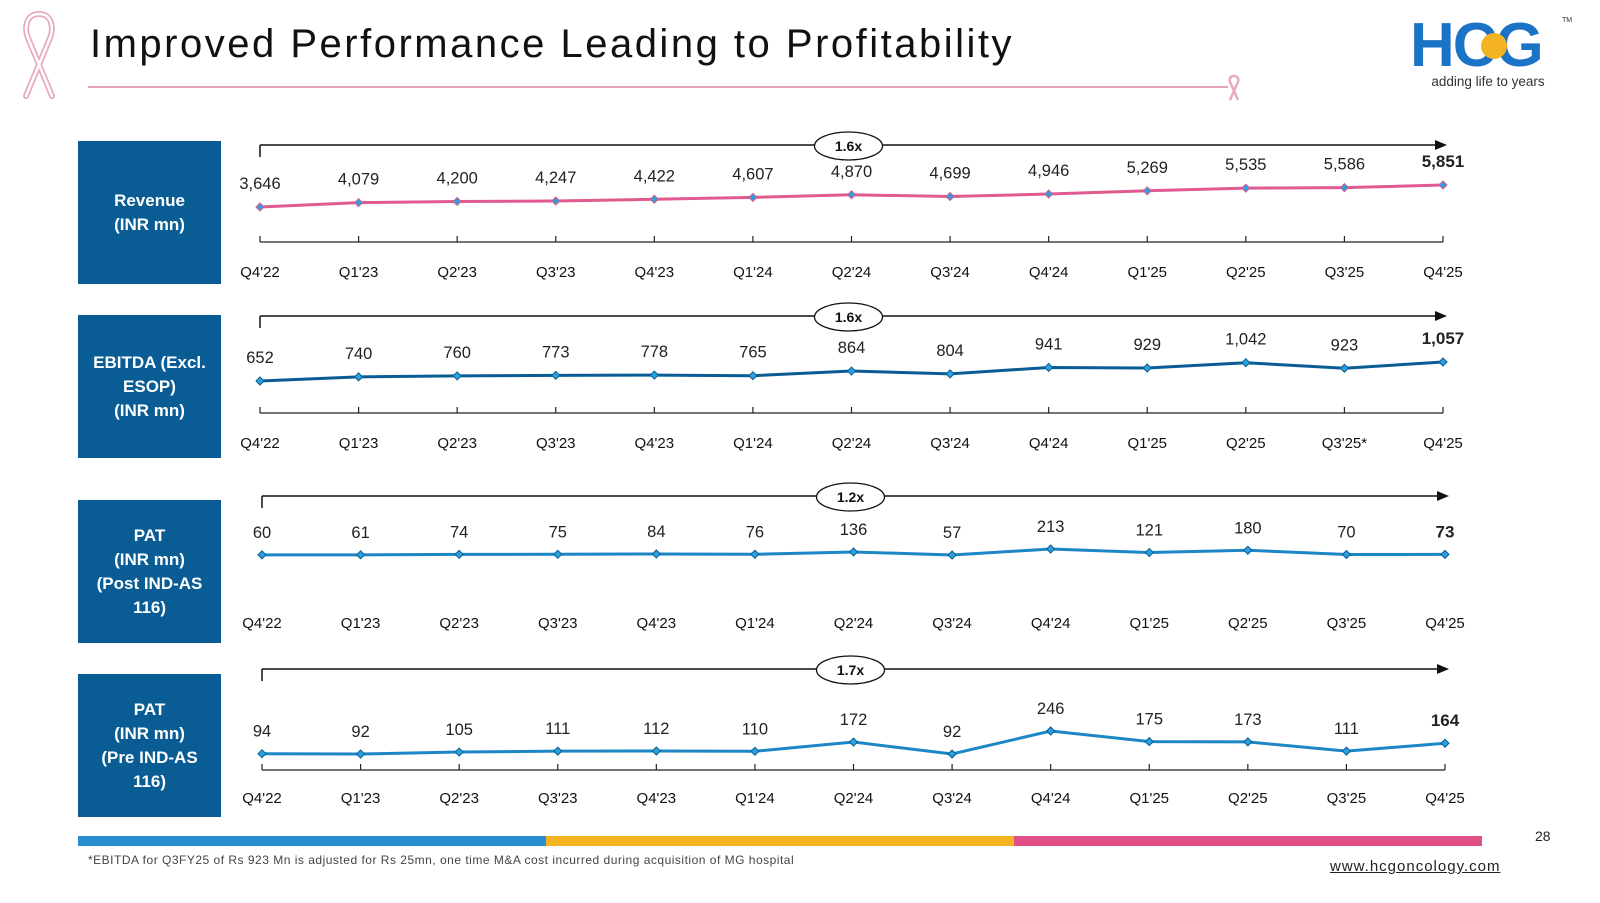 This screenshot has width=1600, height=903. I want to click on pat-pre-category-label: Q2'25, so click(1248, 798).